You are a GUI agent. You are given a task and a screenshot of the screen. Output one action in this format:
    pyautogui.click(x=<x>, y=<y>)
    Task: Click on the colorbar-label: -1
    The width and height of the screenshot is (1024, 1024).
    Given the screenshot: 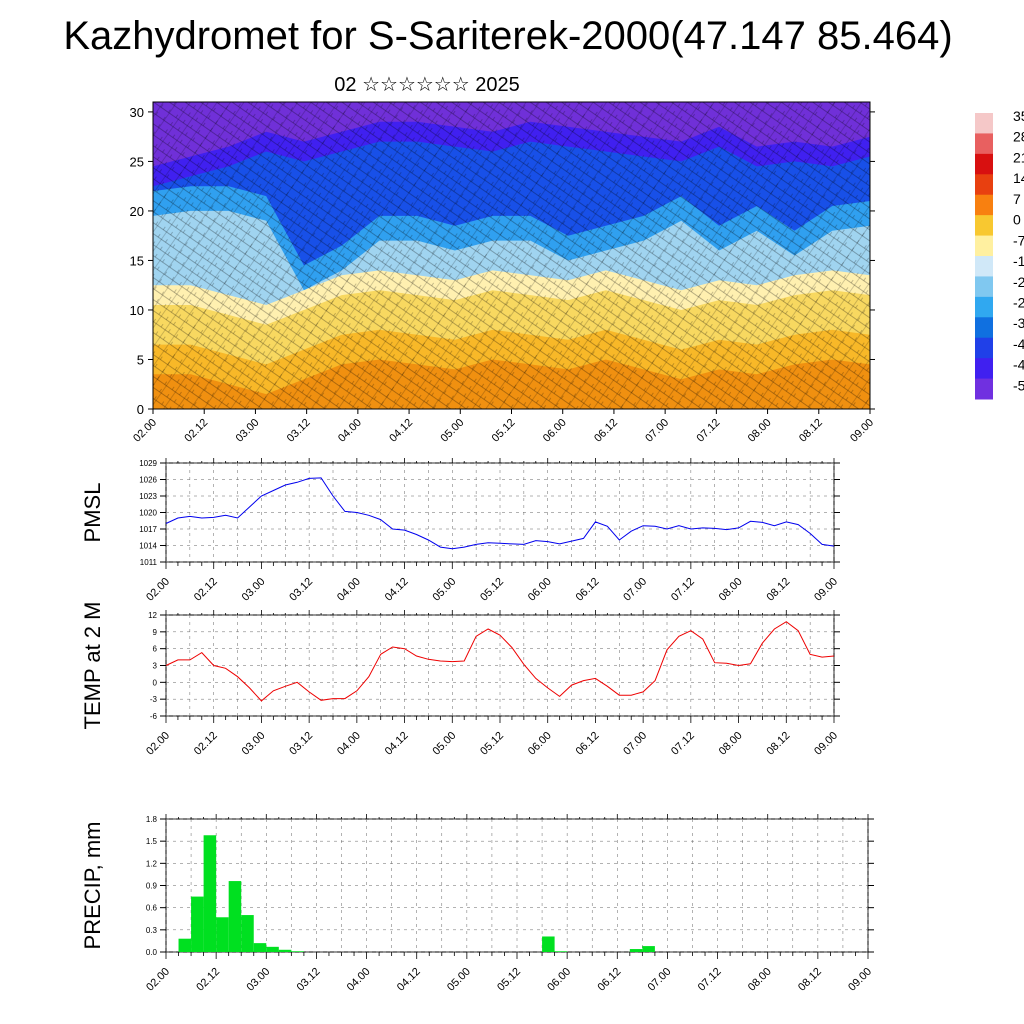 What is the action you would take?
    pyautogui.click(x=1018, y=261)
    